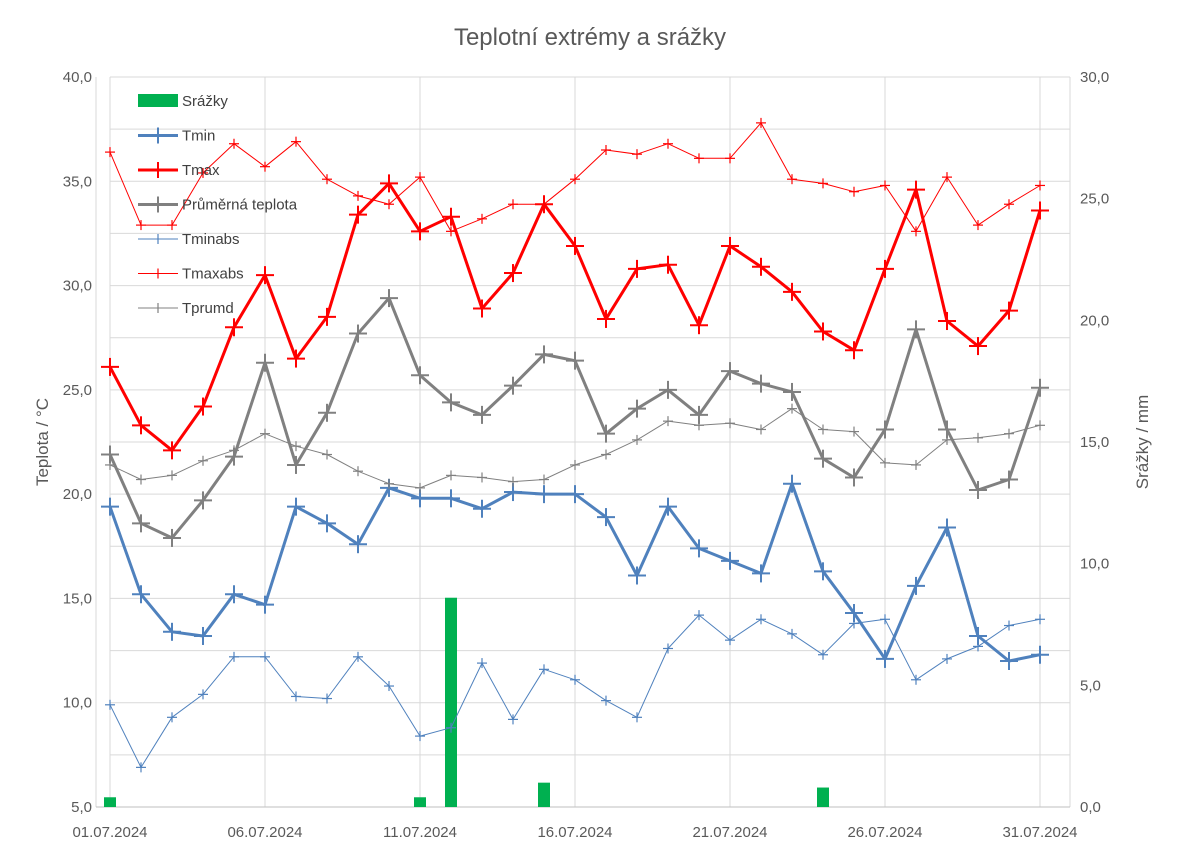 The width and height of the screenshot is (1179, 857). I want to click on y-tick-label: 20,0, so click(77, 494).